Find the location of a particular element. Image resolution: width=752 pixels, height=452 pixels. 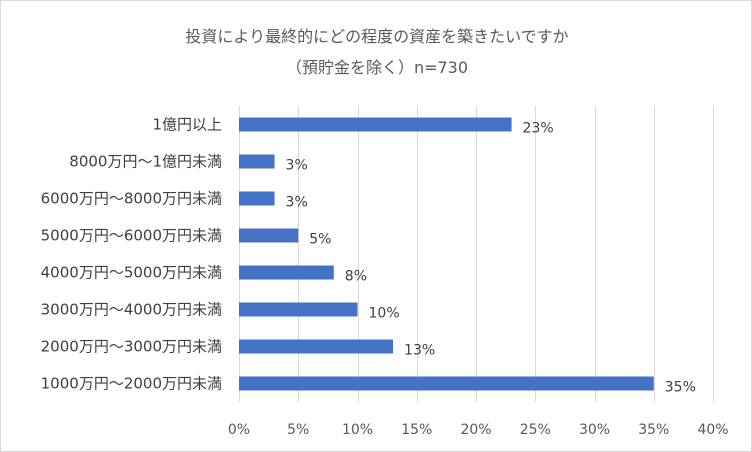

chart-subtitle: （預貯金を除く）n=730 is located at coordinates (377, 67).